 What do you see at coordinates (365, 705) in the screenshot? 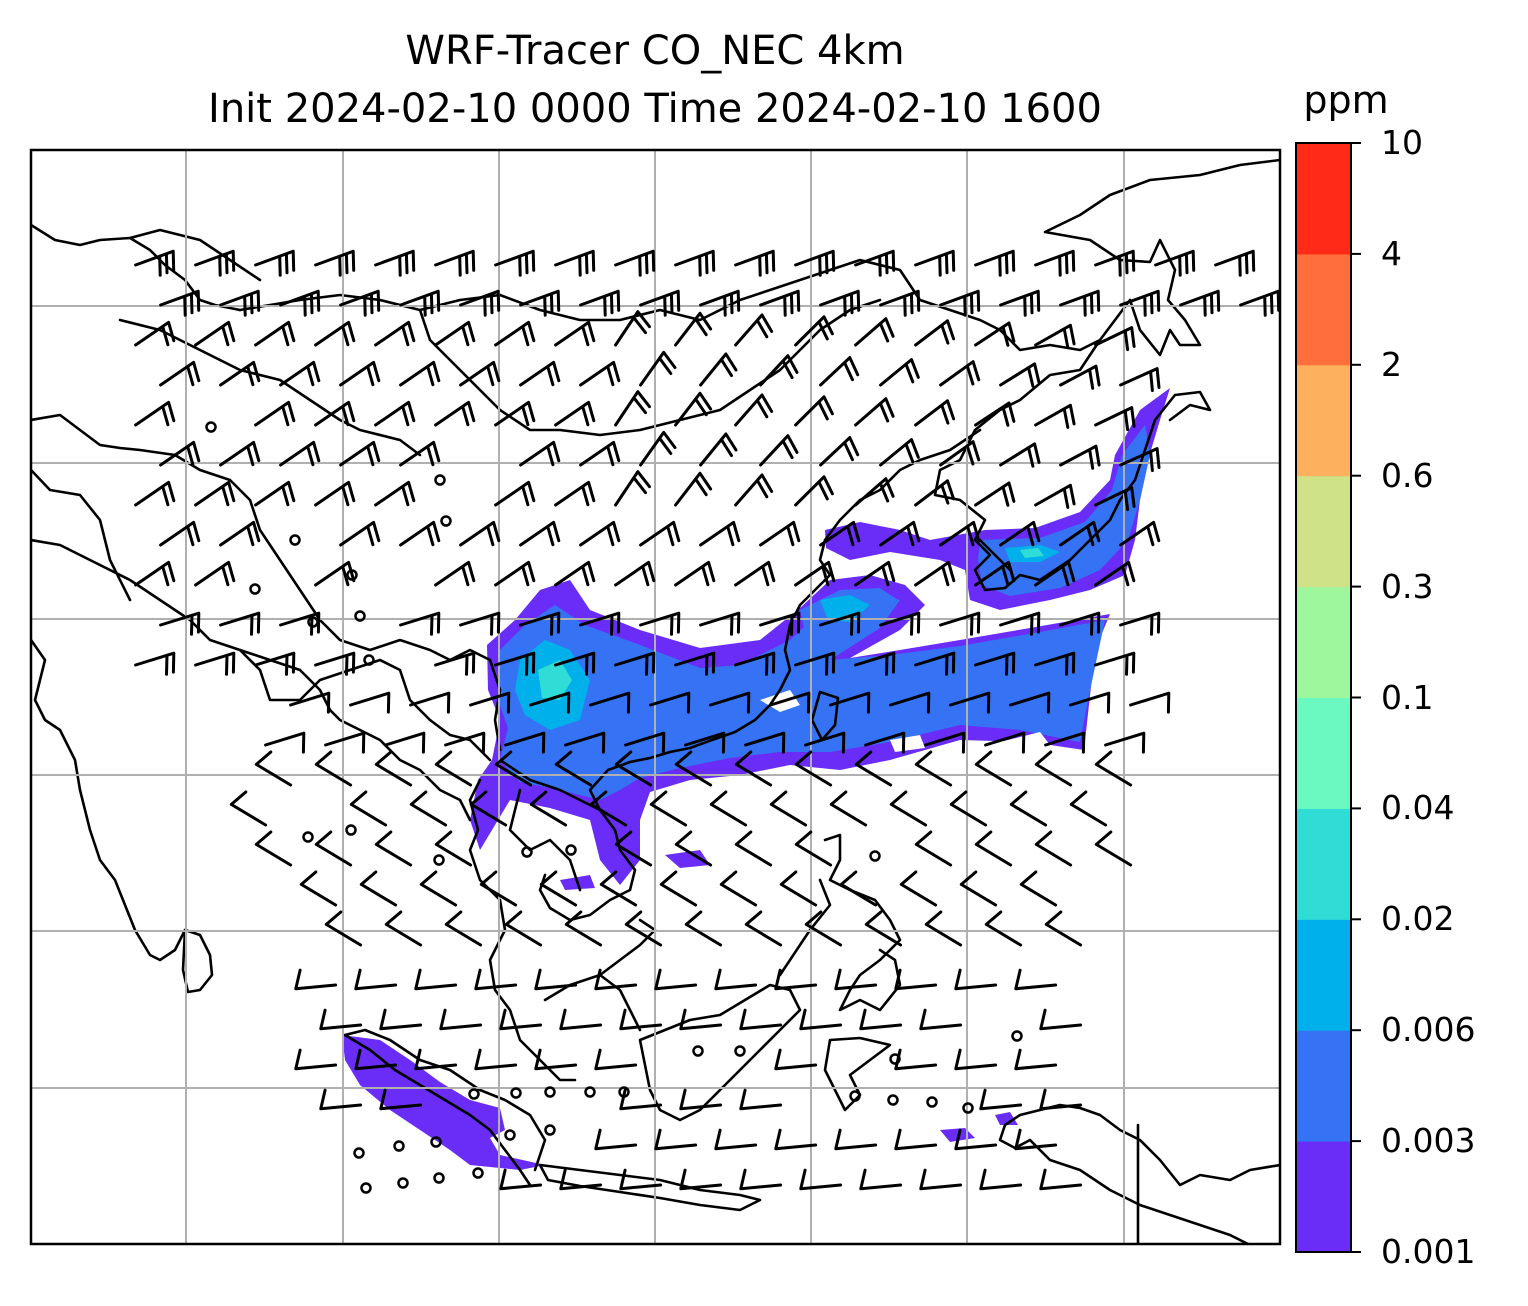
I see `border-south-asia` at bounding box center [365, 705].